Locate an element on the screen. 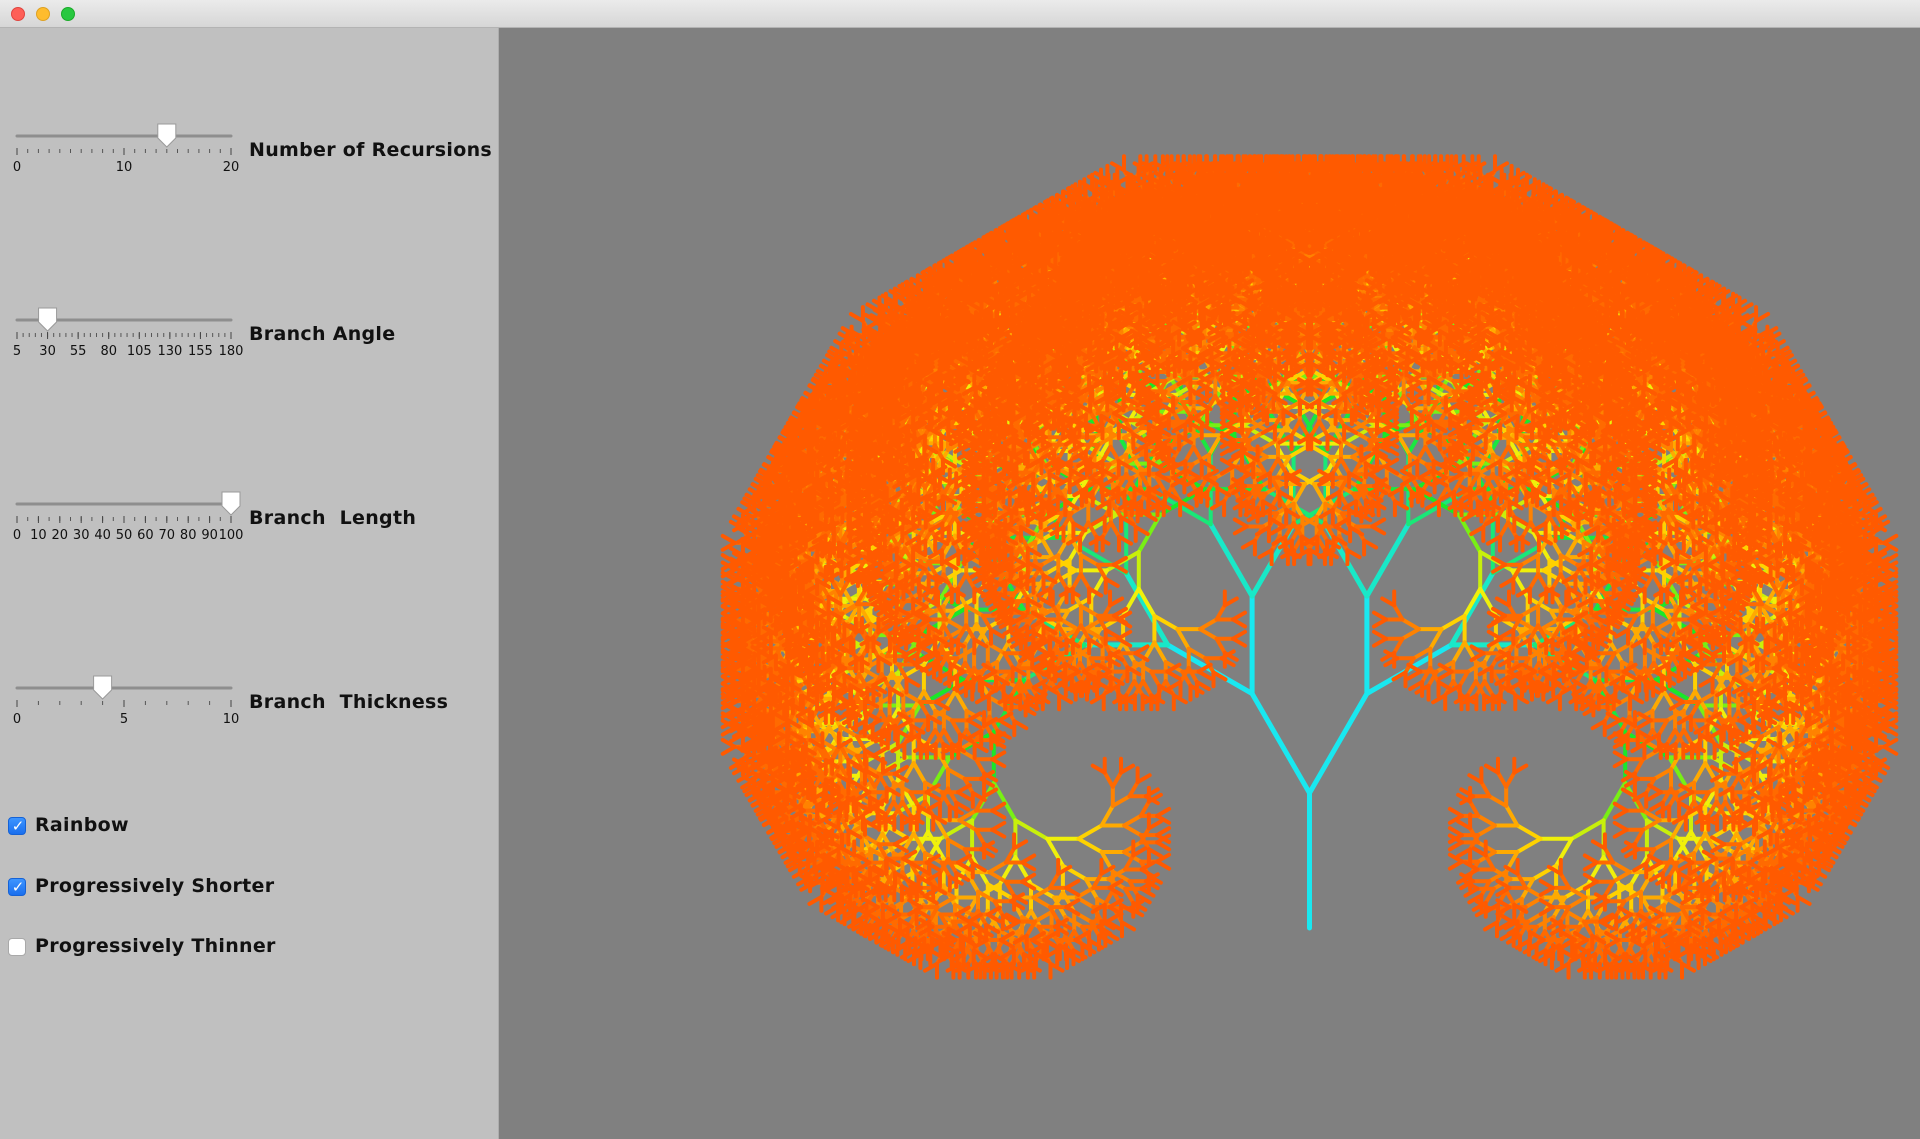  branch-angle-slider: 5 30 55 80 105 130 155 180 Branch Angle is located at coordinates (249, 317).